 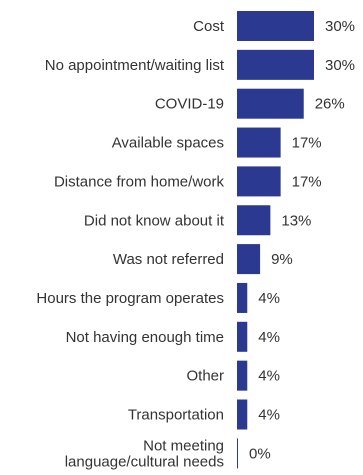 I want to click on category-label-line: Transportation, so click(x=176, y=415).